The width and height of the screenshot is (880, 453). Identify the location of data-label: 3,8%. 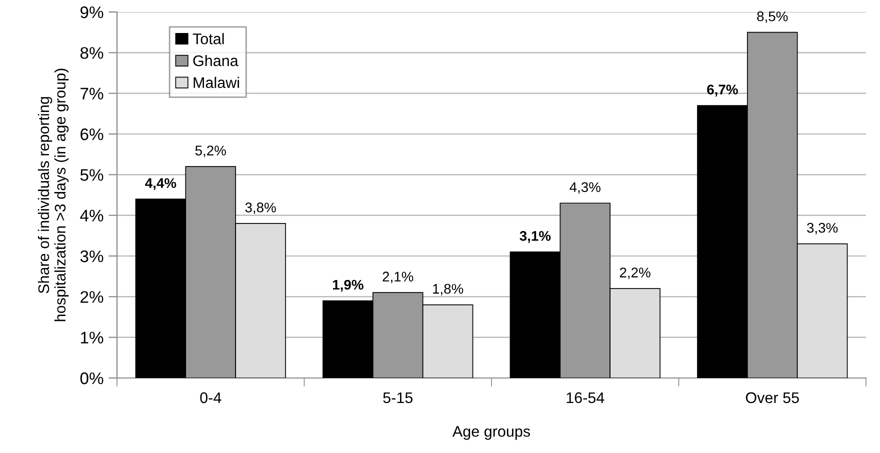
(260, 208).